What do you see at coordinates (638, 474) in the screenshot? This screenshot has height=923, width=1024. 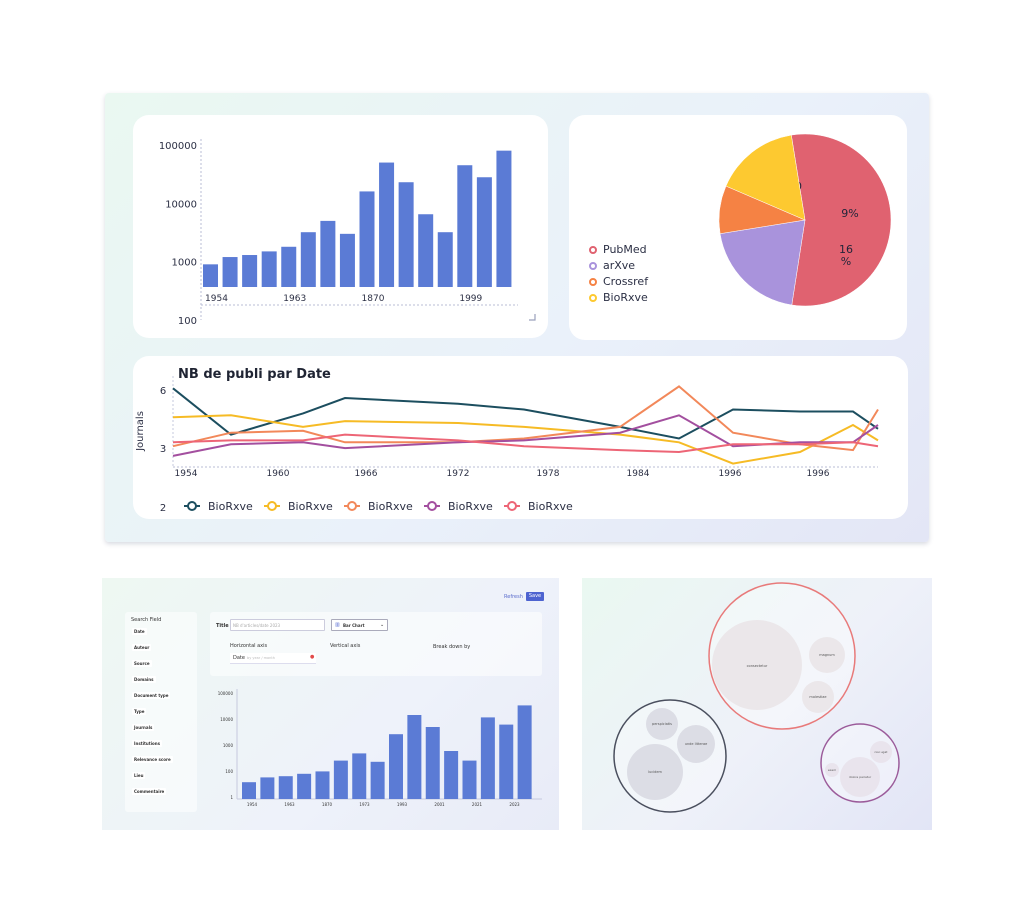 I see `x-tick-label: 1984` at bounding box center [638, 474].